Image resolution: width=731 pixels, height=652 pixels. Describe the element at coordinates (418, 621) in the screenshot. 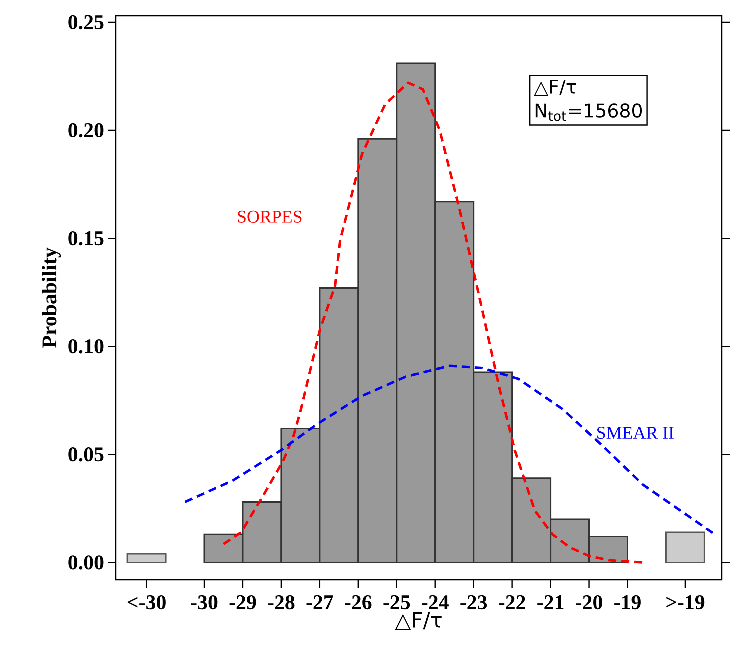

I see `x-axis-title: △F/τ` at that location.